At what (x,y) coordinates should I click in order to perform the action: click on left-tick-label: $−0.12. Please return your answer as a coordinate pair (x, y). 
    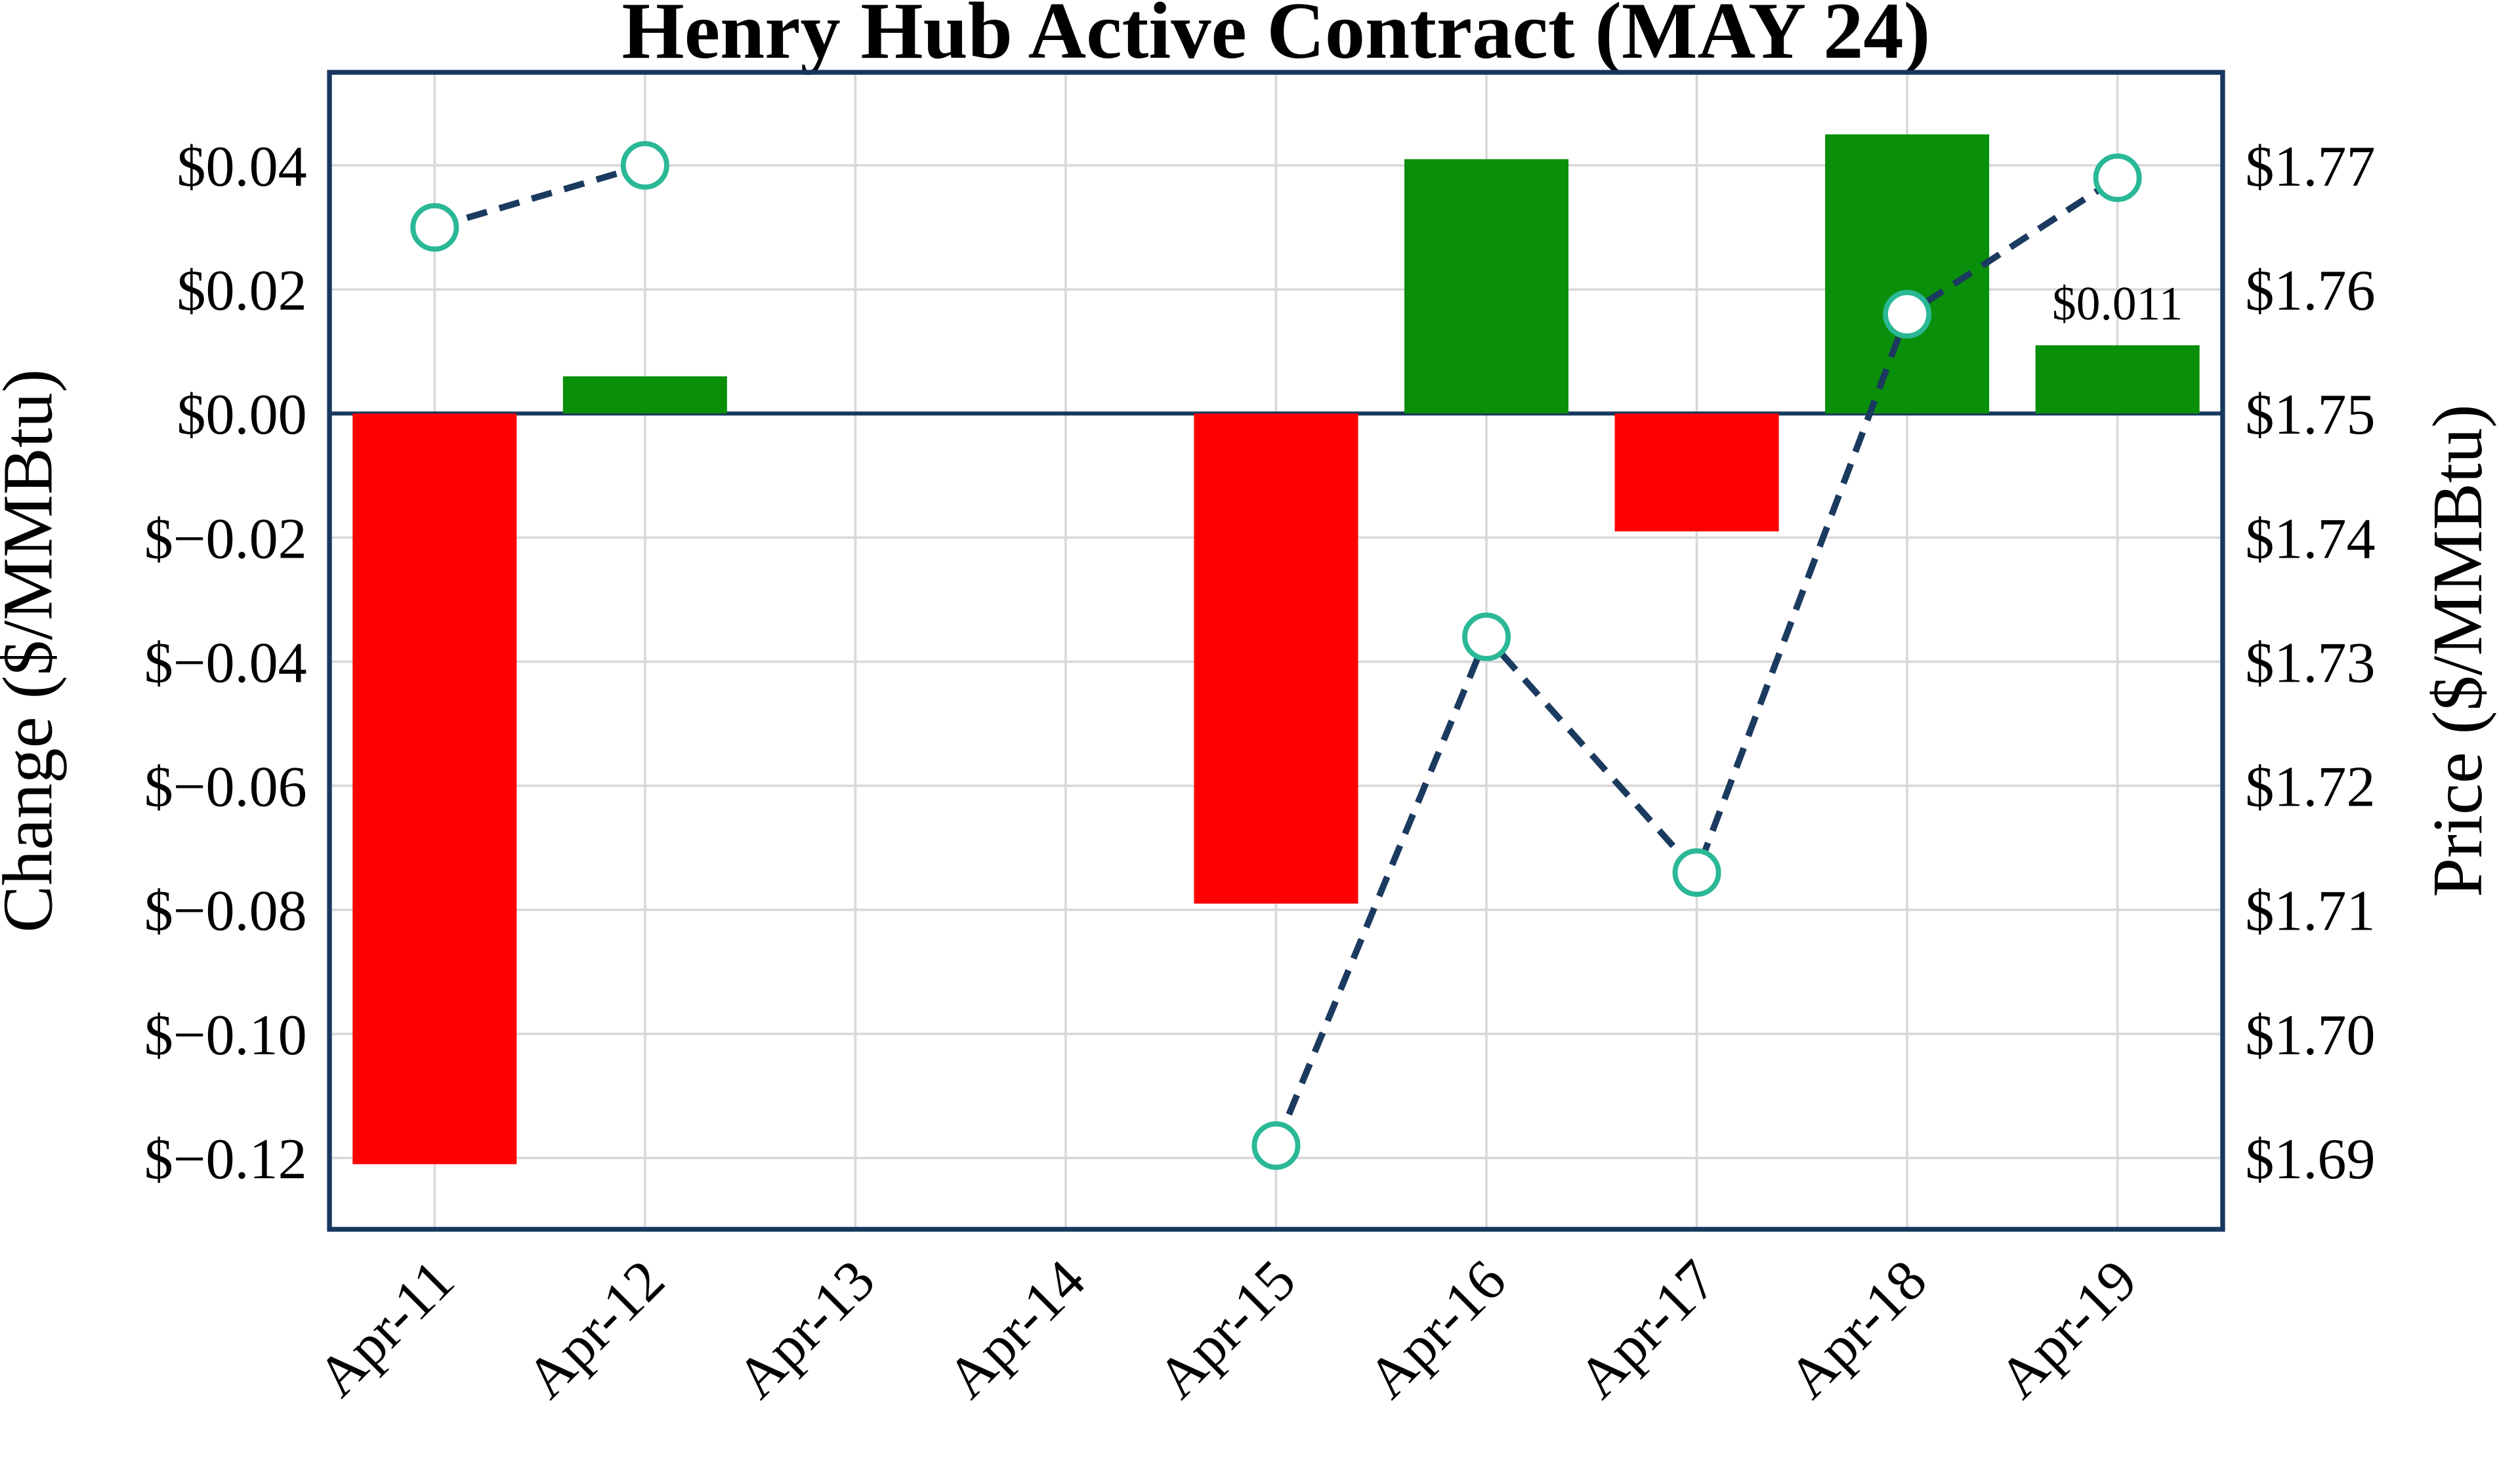
    Looking at the image, I should click on (225, 1159).